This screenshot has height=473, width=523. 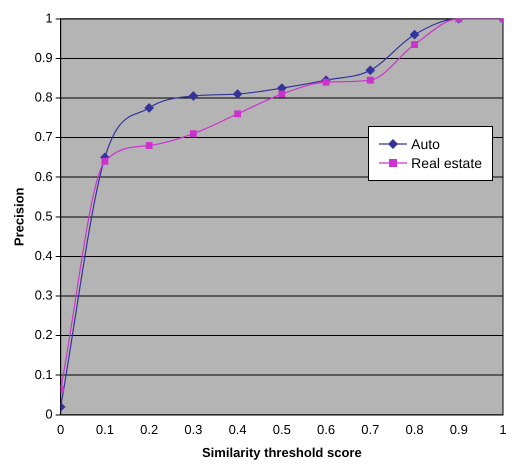 I want to click on legend-label: Real estate, so click(x=446, y=163).